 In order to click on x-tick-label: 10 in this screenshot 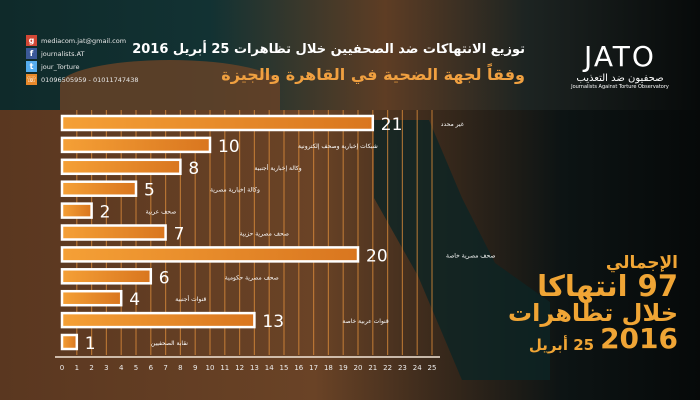, I will do `click(210, 368)`.